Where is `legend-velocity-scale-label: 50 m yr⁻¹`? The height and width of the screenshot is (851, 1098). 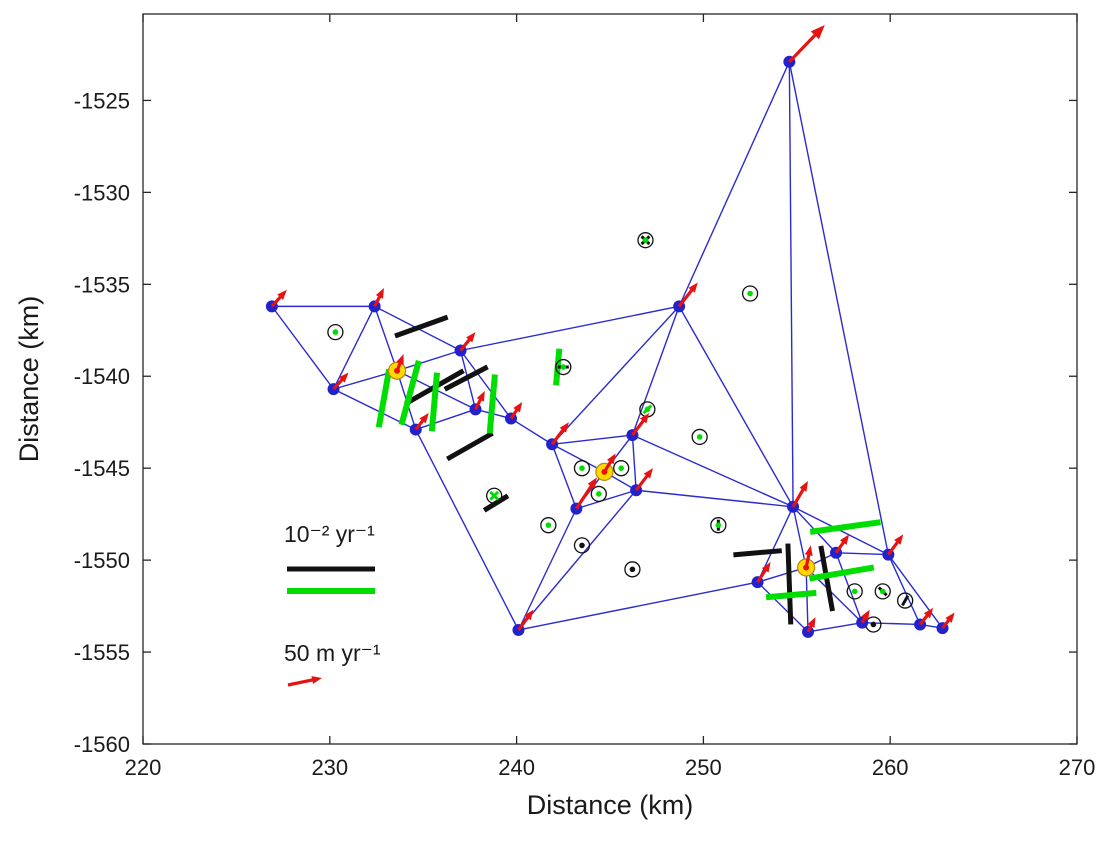 legend-velocity-scale-label: 50 m yr⁻¹ is located at coordinates (332, 653).